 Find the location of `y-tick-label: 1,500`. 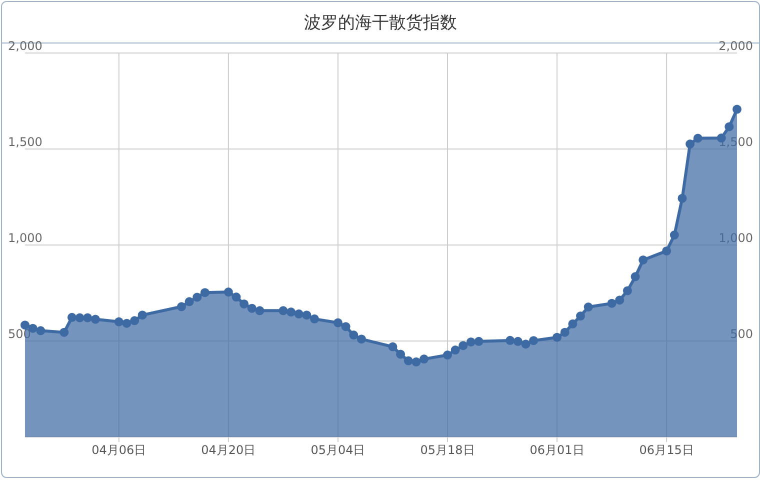

y-tick-label: 1,500 is located at coordinates (25, 142).